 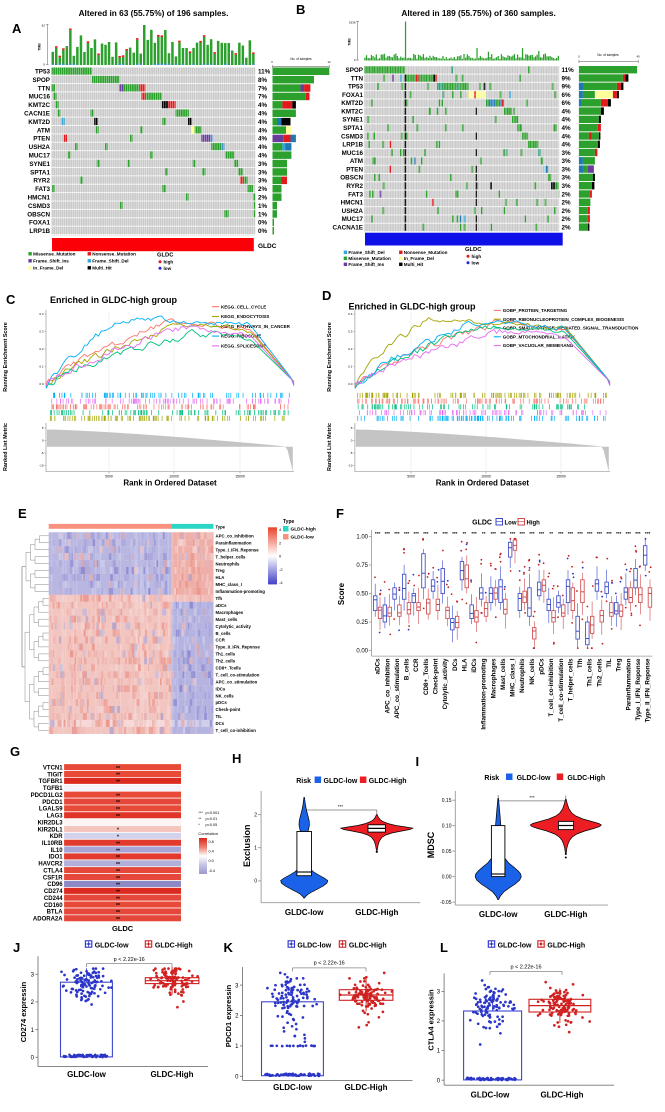 What do you see at coordinates (354, 169) in the screenshot?
I see `svg-text: PTEN` at bounding box center [354, 169].